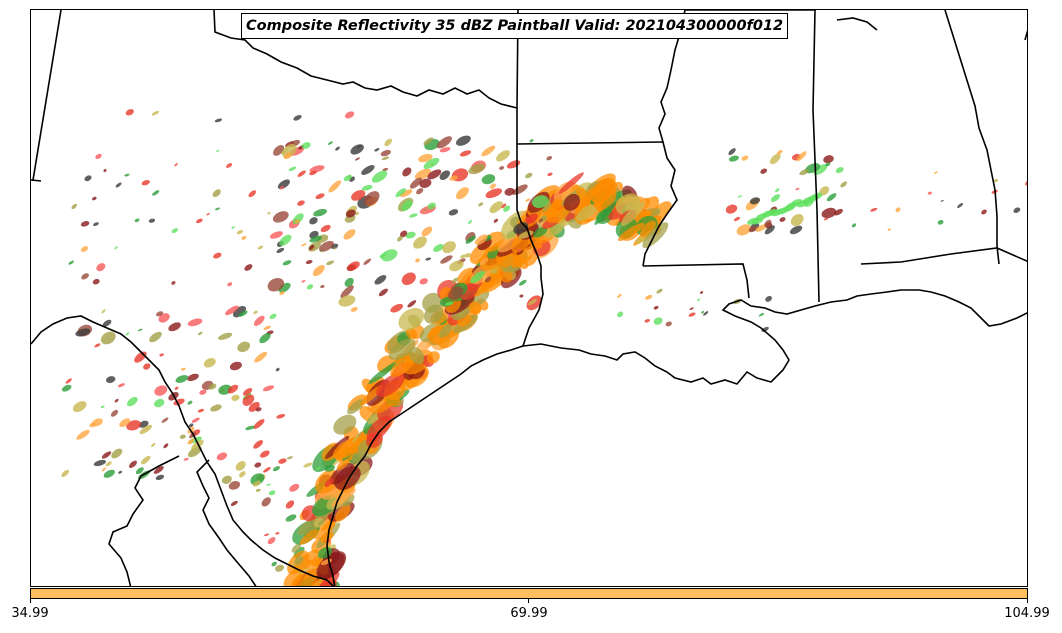 This screenshot has height=633, width=1062. What do you see at coordinates (590, 143) in the screenshot?
I see `arkansas-louisiana-border` at bounding box center [590, 143].